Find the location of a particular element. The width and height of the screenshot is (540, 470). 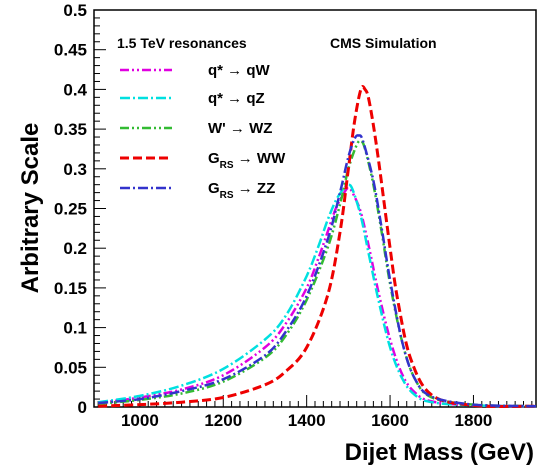

legend-entry-grs-ww: GRS → WW is located at coordinates (247, 160).